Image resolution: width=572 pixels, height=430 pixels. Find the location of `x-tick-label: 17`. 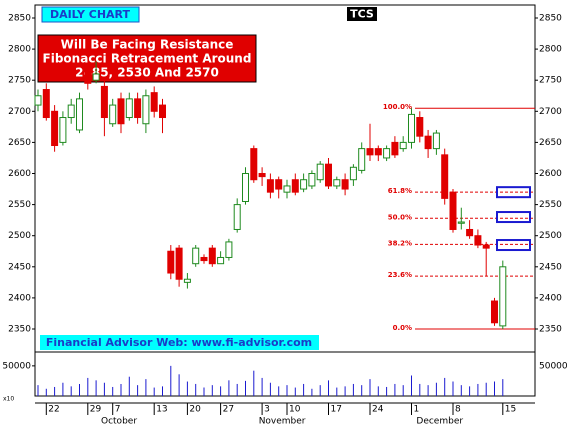

x-tick-label: 17 is located at coordinates (336, 410).